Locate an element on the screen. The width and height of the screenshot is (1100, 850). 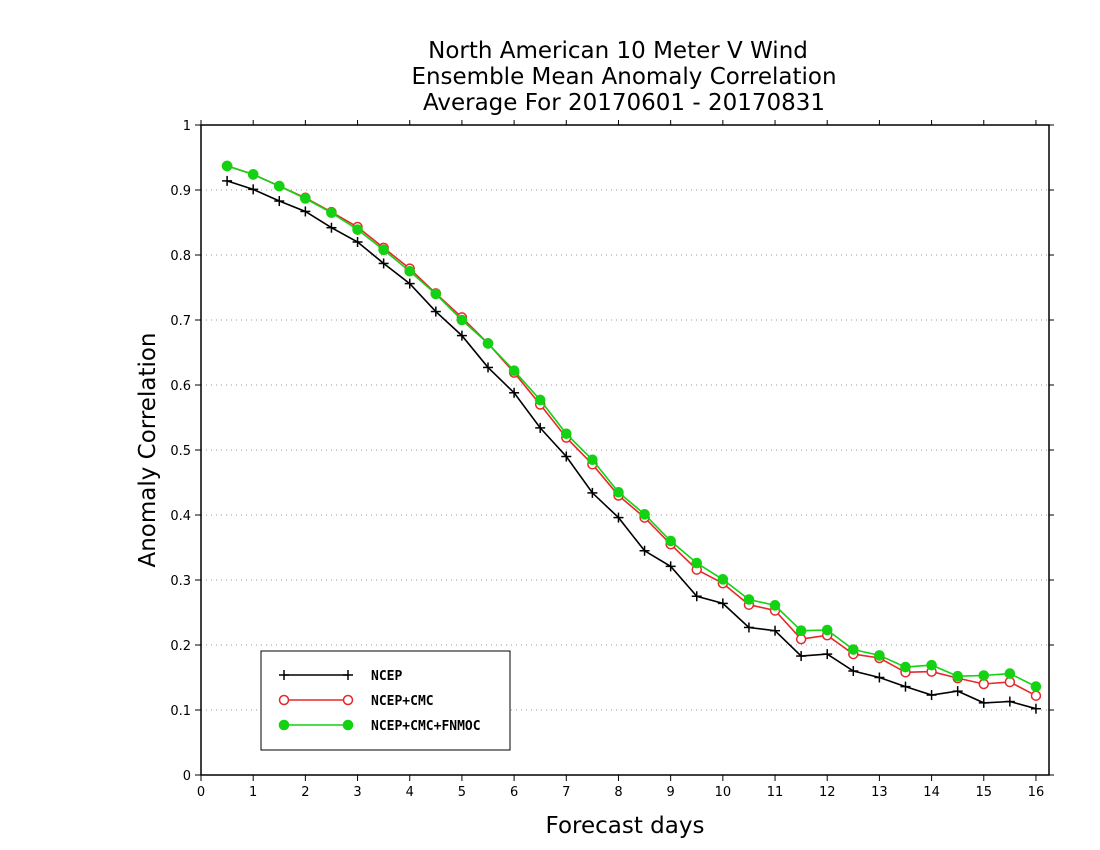
y-tick-label: 0.8 is located at coordinates (180, 256).